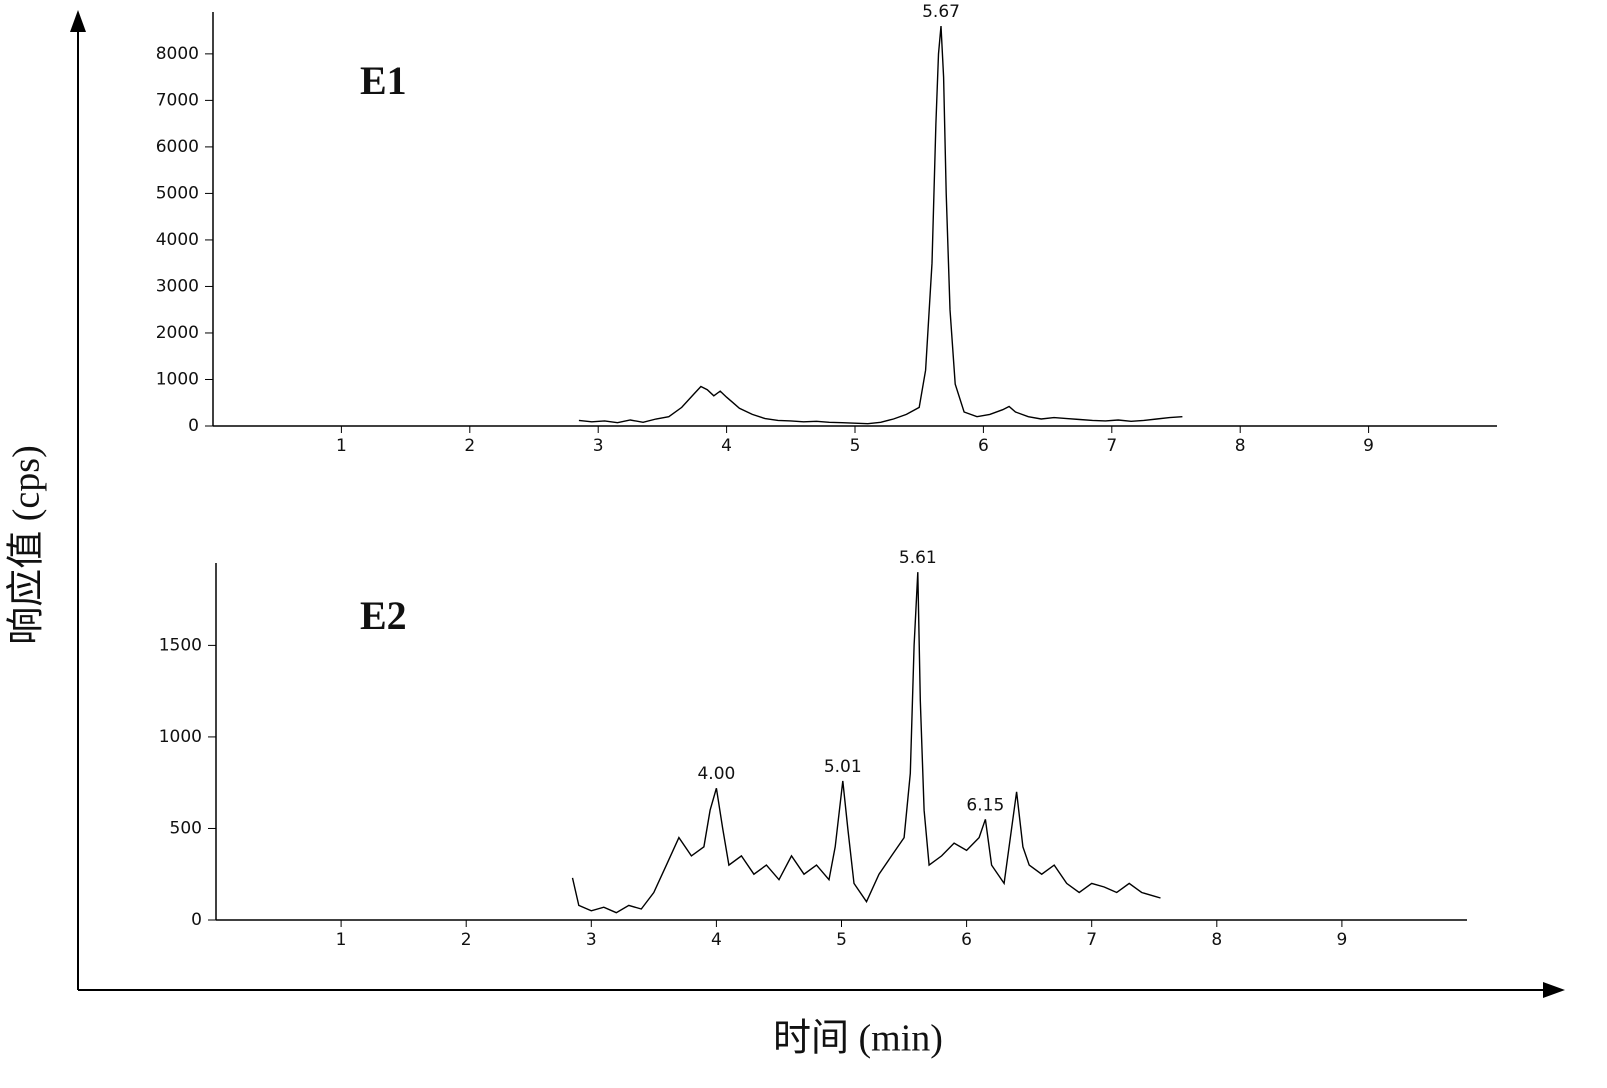 This screenshot has height=1088, width=1607. What do you see at coordinates (985, 805) in the screenshot?
I see `peak-label: 6.15` at bounding box center [985, 805].